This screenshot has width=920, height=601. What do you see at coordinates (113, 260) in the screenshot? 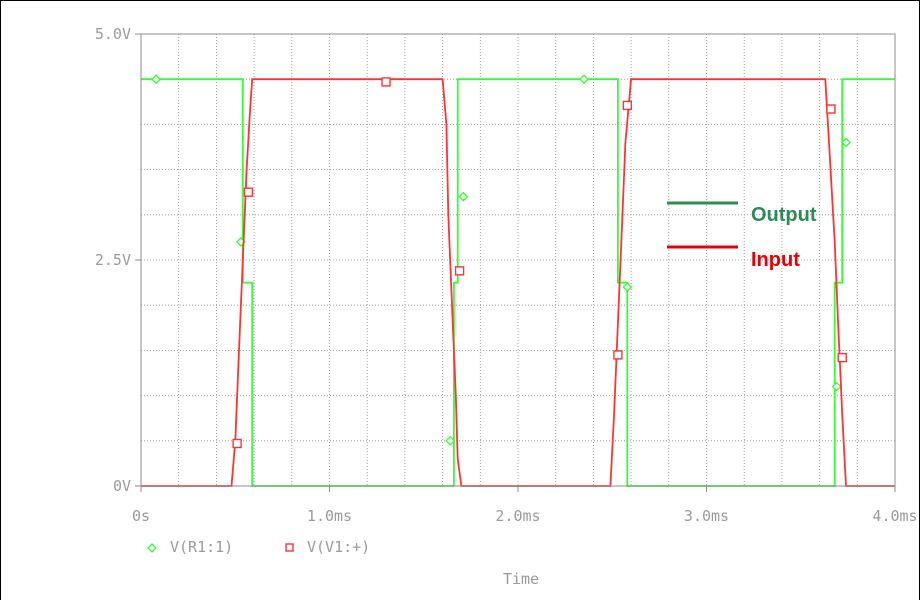
I see `y-tick-label: 2.5V` at bounding box center [113, 260].